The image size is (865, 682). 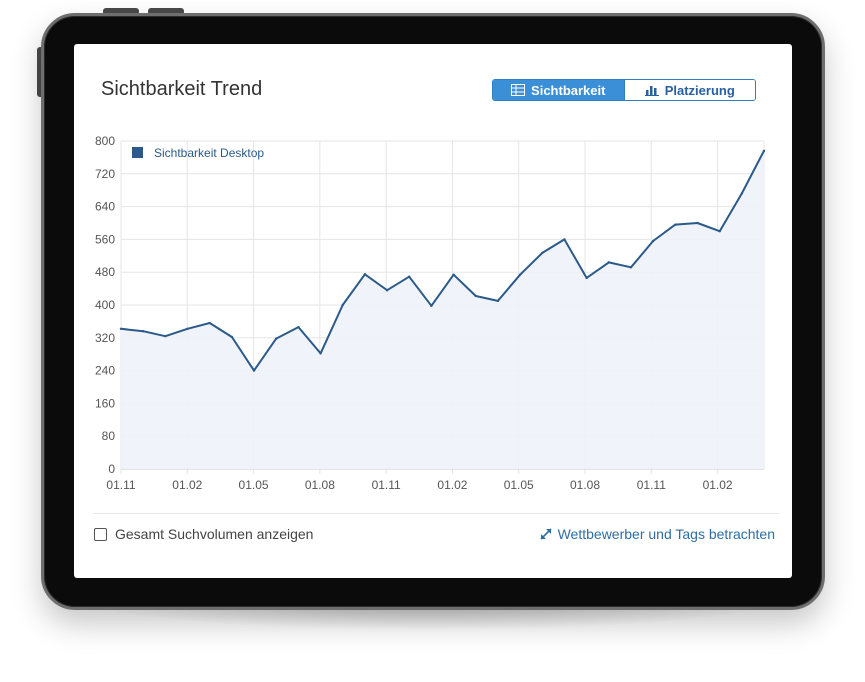 I want to click on table-icon, so click(x=518, y=90).